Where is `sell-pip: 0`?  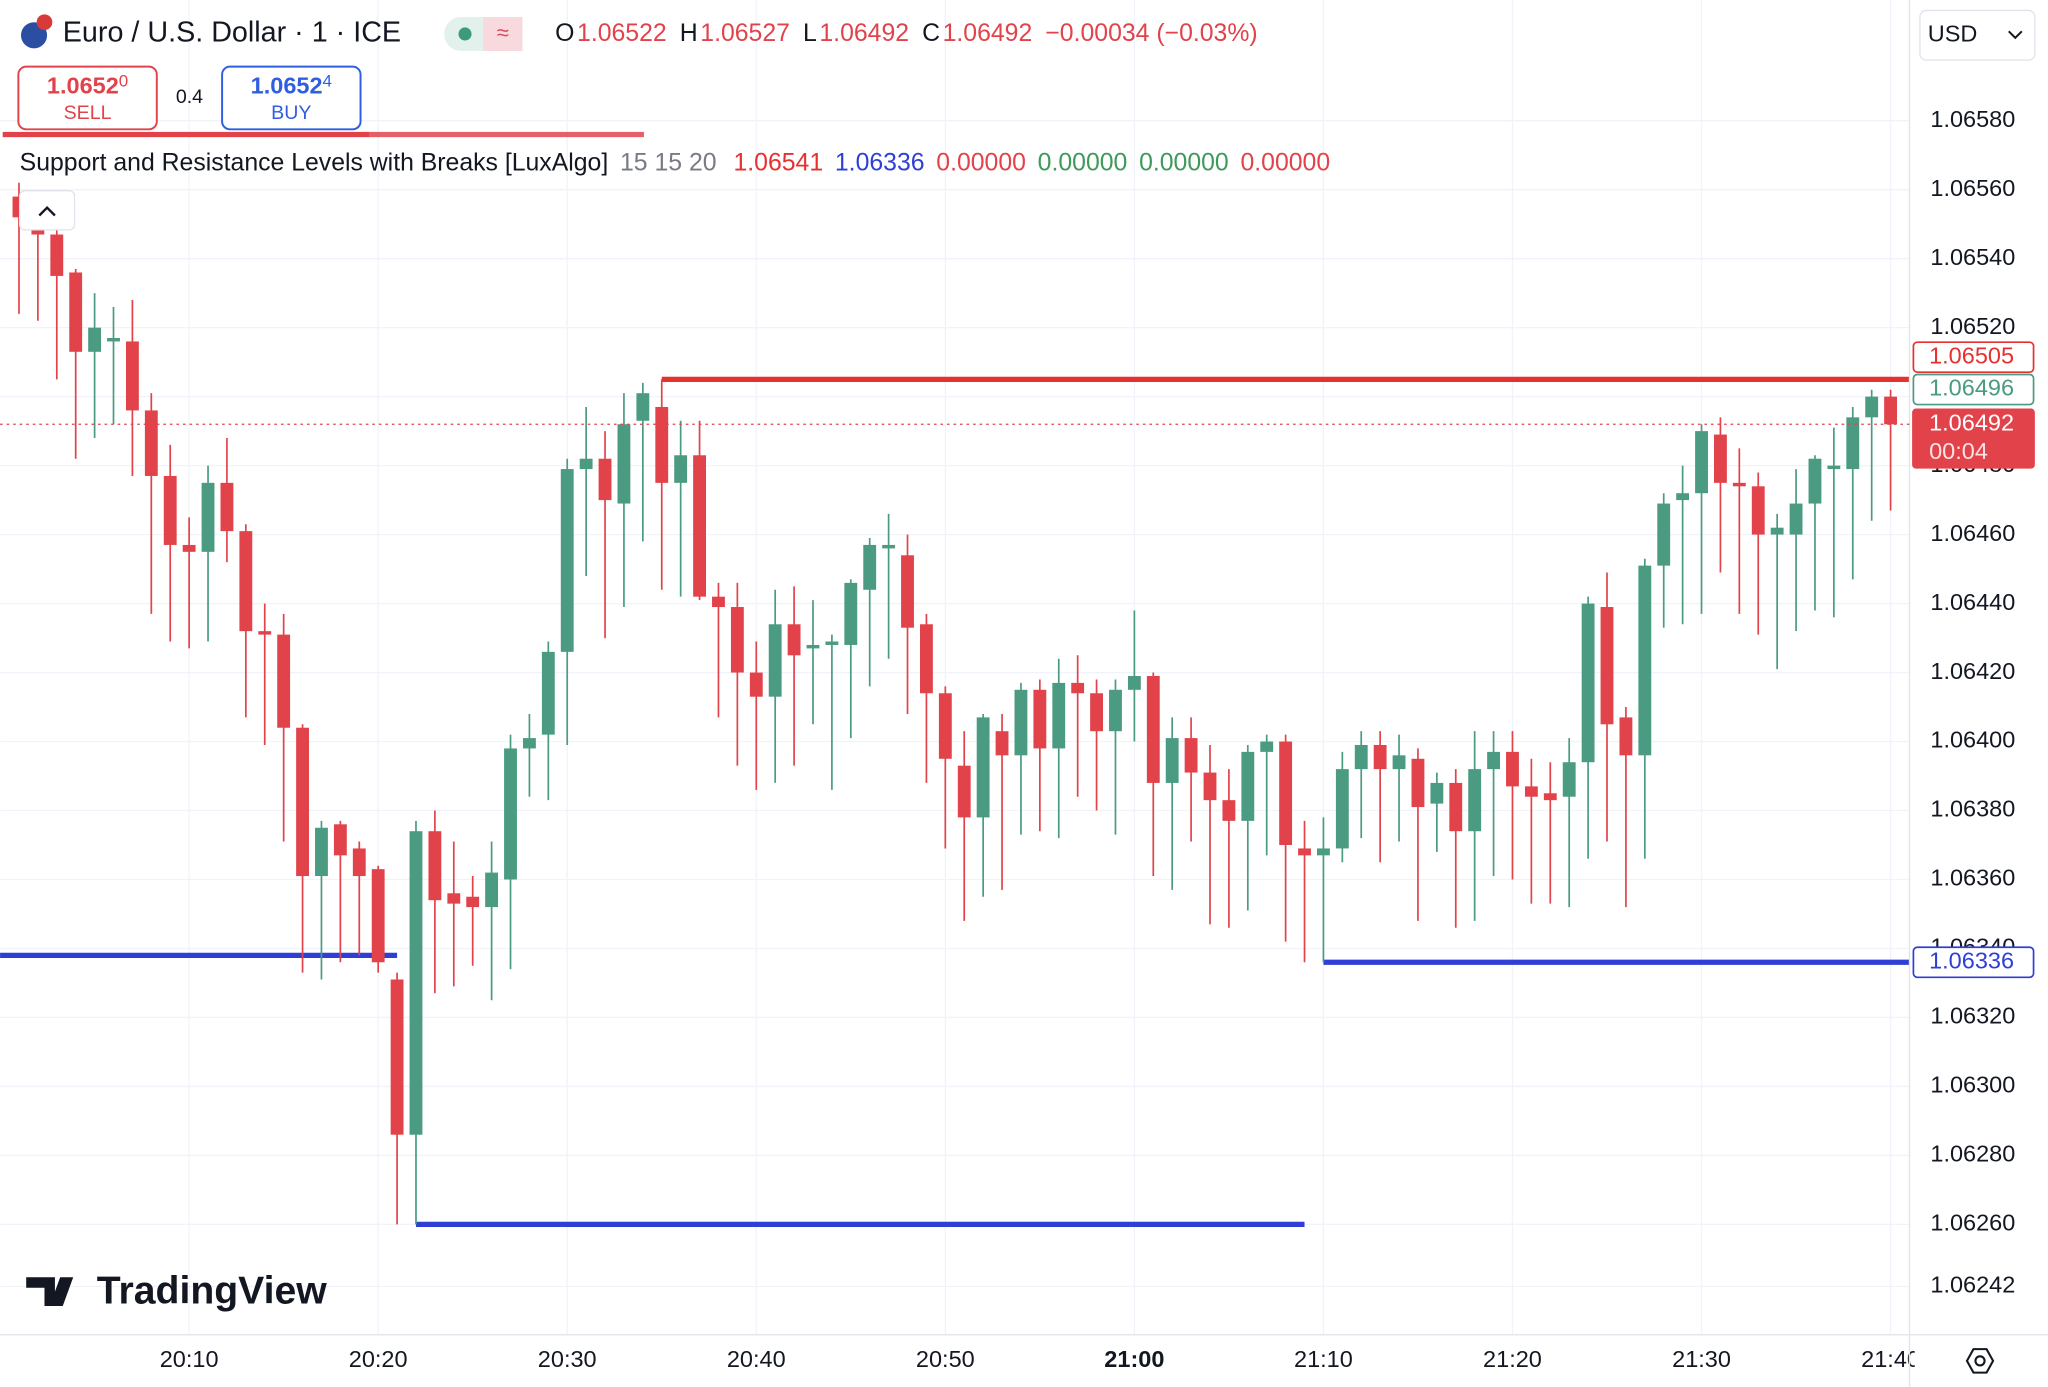
sell-pip: 0 is located at coordinates (123, 81).